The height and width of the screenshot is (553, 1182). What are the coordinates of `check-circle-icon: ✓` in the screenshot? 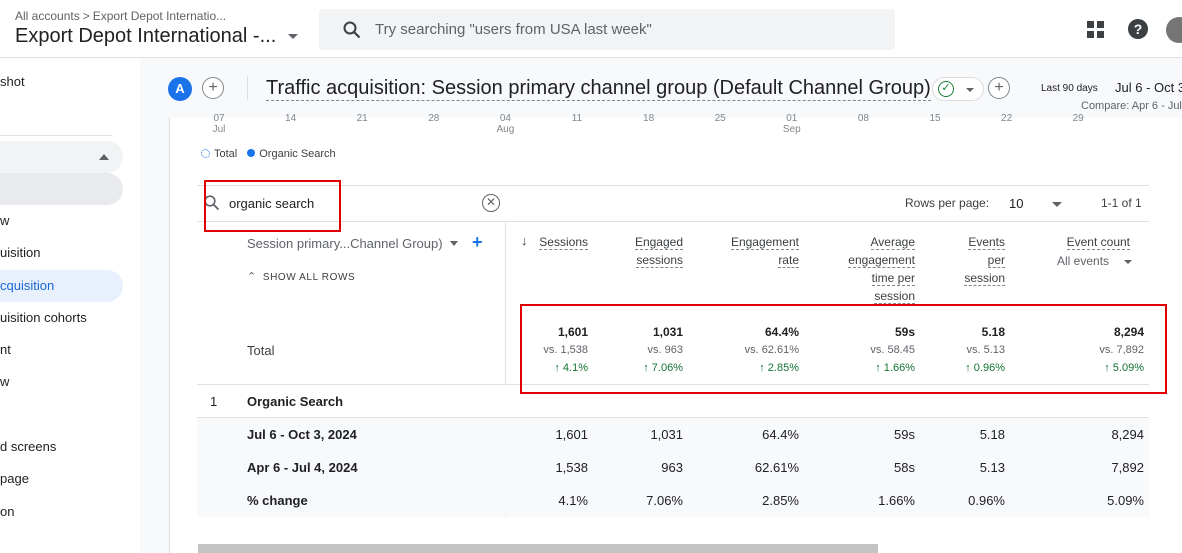 It's located at (946, 89).